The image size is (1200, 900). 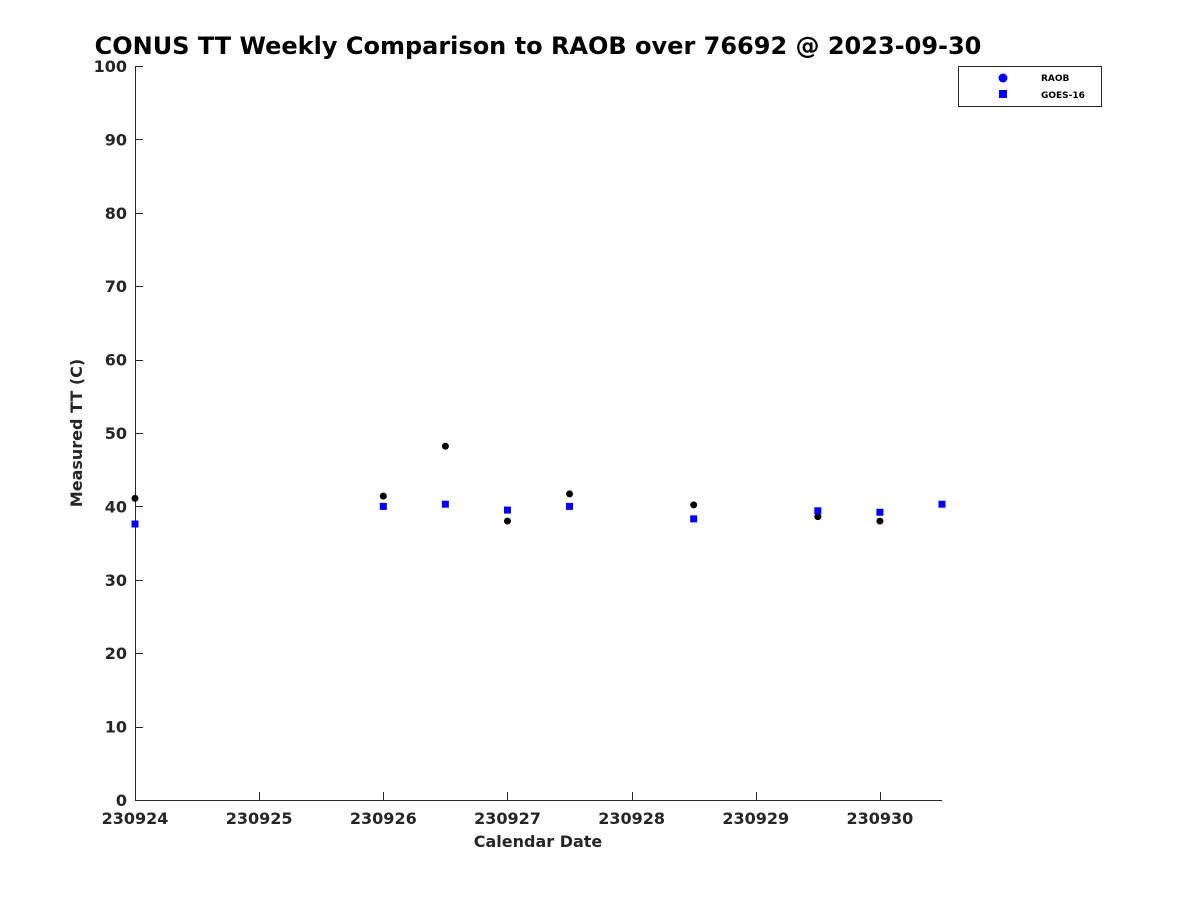 I want to click on legend-goes16-marker, so click(x=1003, y=94).